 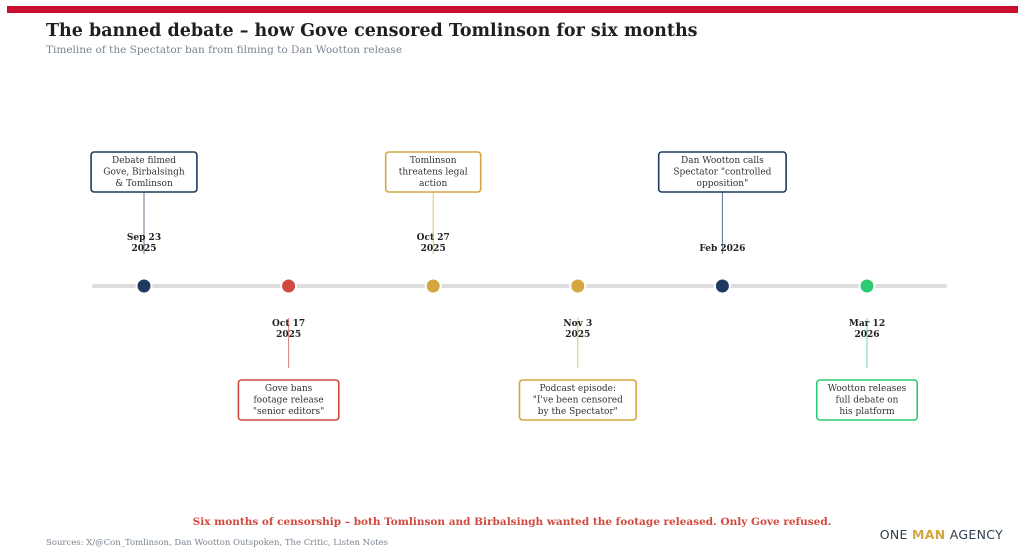 I want to click on event-date: Sep 23 2025, so click(x=144, y=243).